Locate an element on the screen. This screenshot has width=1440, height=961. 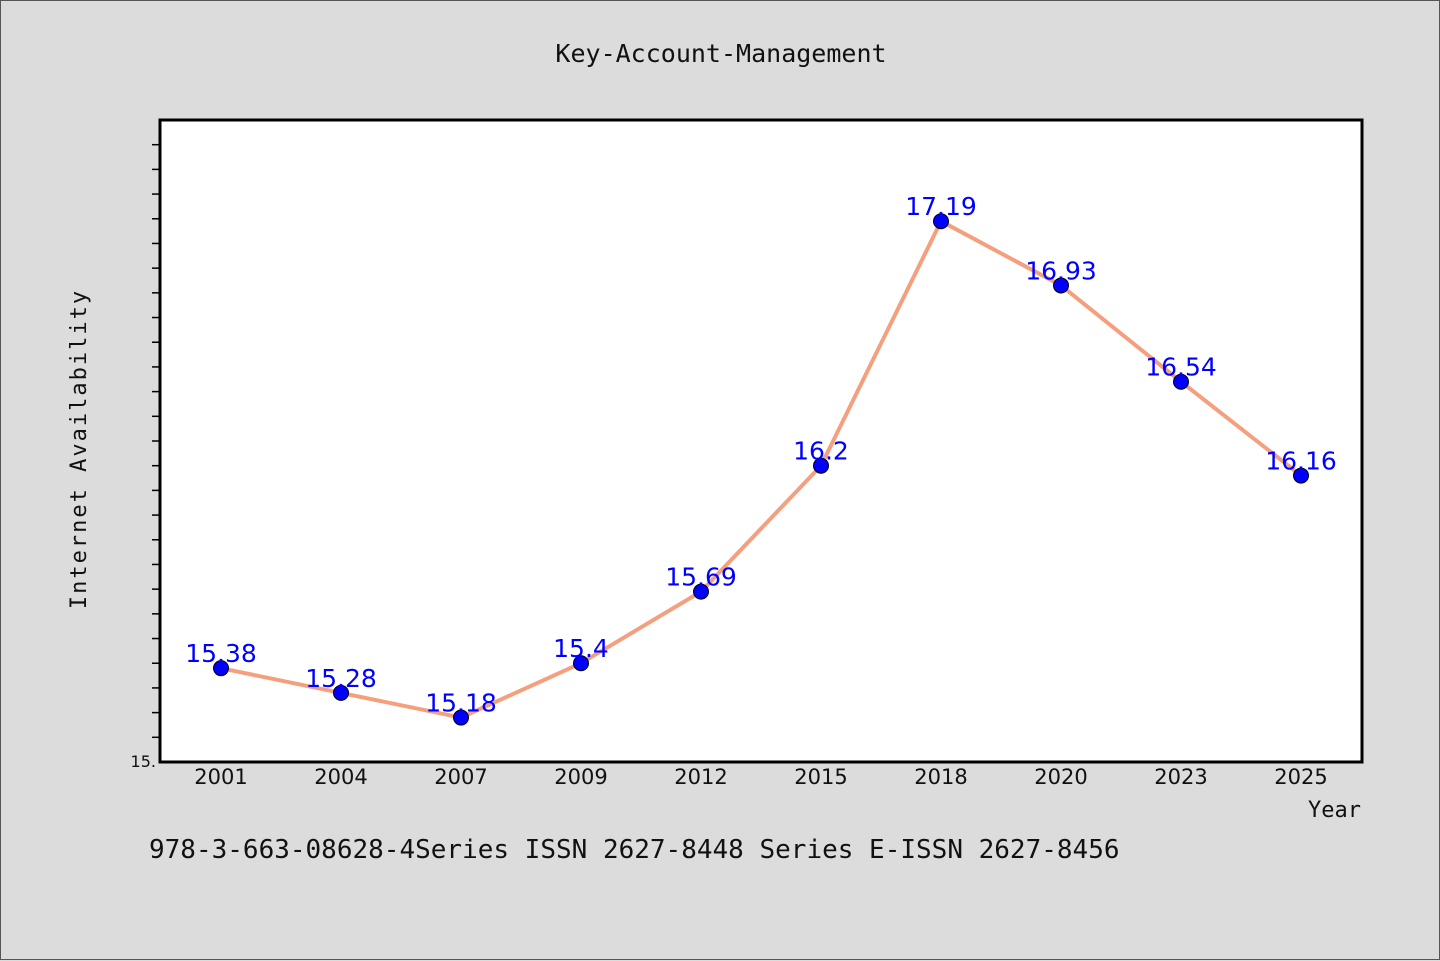
y-axis-title: Internet Availability is located at coordinates (79, 449).